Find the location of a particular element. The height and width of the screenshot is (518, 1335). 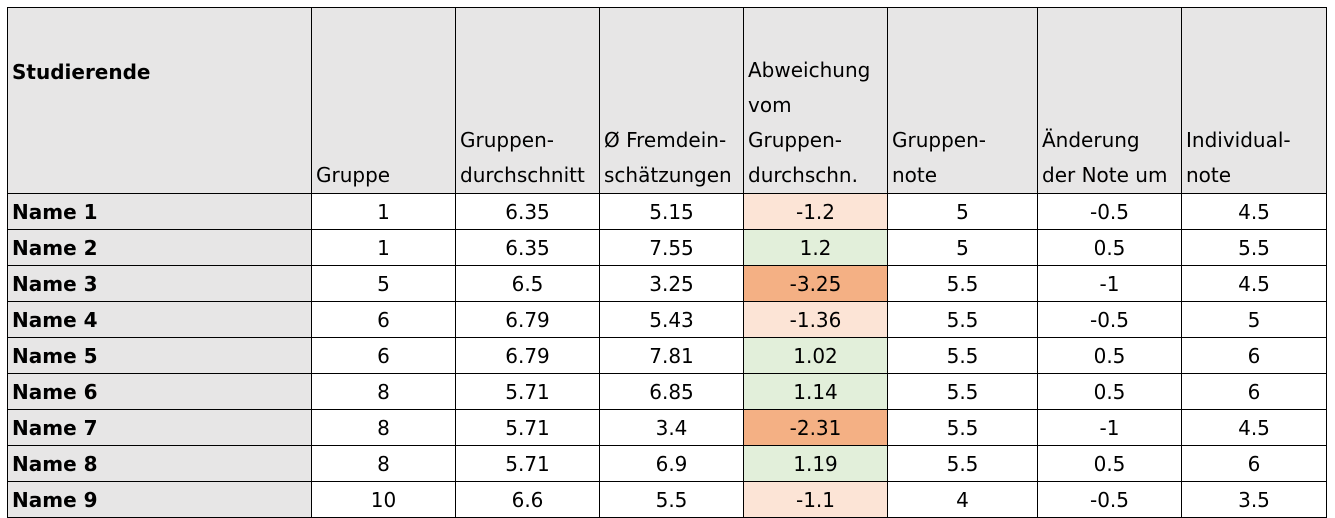

cell-name: Name 6 is located at coordinates (159, 391).